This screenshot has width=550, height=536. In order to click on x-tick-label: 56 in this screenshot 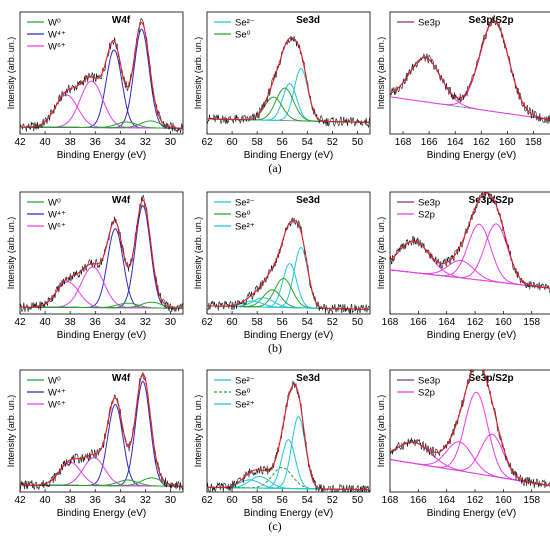, I will do `click(283, 322)`.